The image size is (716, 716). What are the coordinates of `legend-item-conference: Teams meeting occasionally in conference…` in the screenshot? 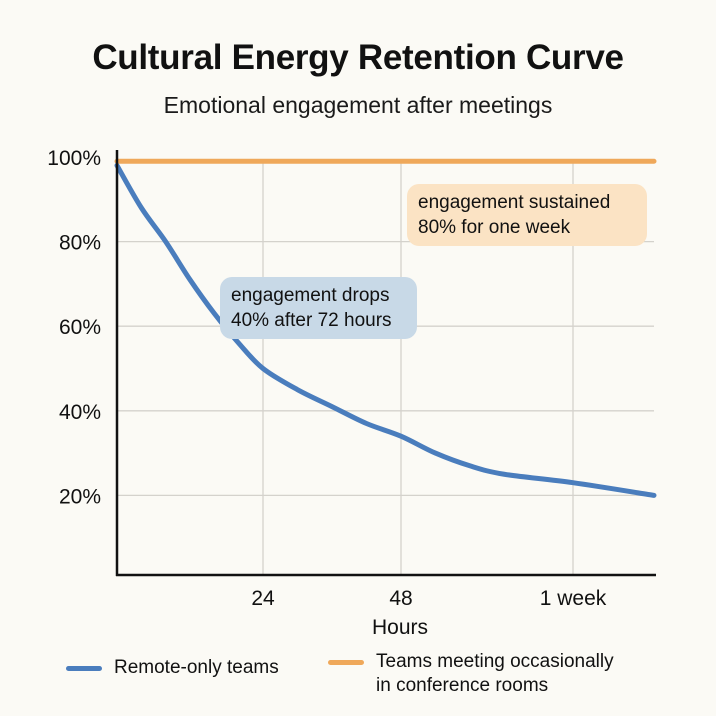 It's located at (471, 674).